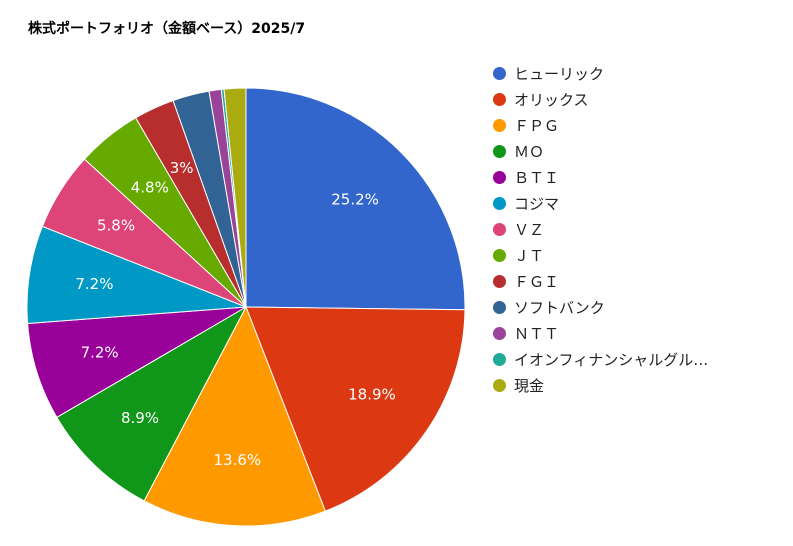 The height and width of the screenshot is (546, 793). What do you see at coordinates (551, 99) in the screenshot?
I see `legend-label: オリックス` at bounding box center [551, 99].